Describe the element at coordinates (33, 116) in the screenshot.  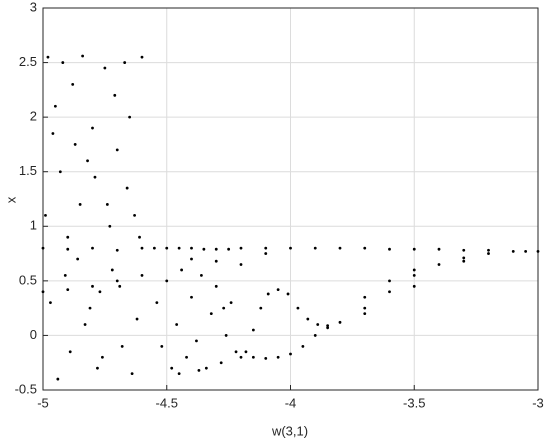
I see `y-tick-label: 2` at that location.